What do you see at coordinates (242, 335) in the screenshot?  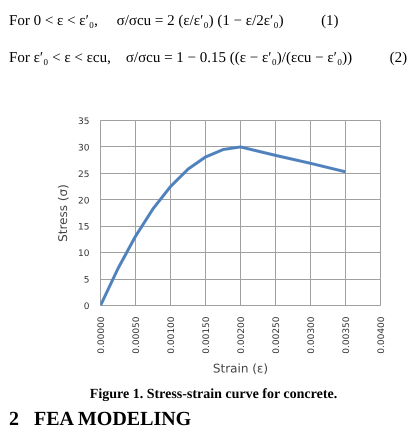 I see `x-tick-label: 0.00200` at bounding box center [242, 335].